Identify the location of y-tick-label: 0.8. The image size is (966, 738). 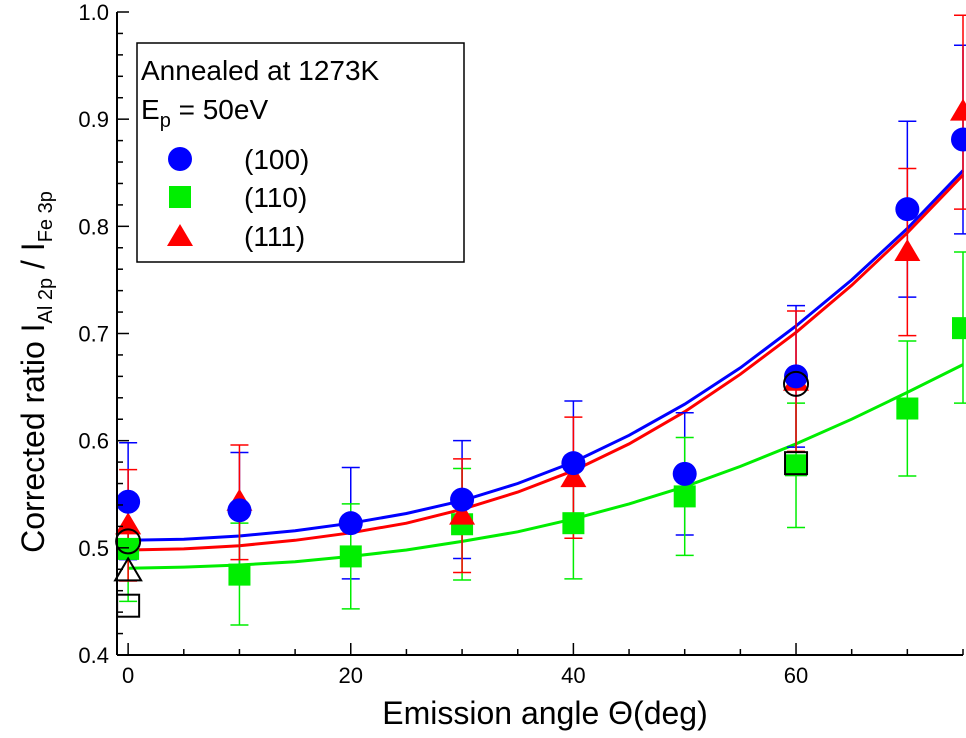
(93, 226).